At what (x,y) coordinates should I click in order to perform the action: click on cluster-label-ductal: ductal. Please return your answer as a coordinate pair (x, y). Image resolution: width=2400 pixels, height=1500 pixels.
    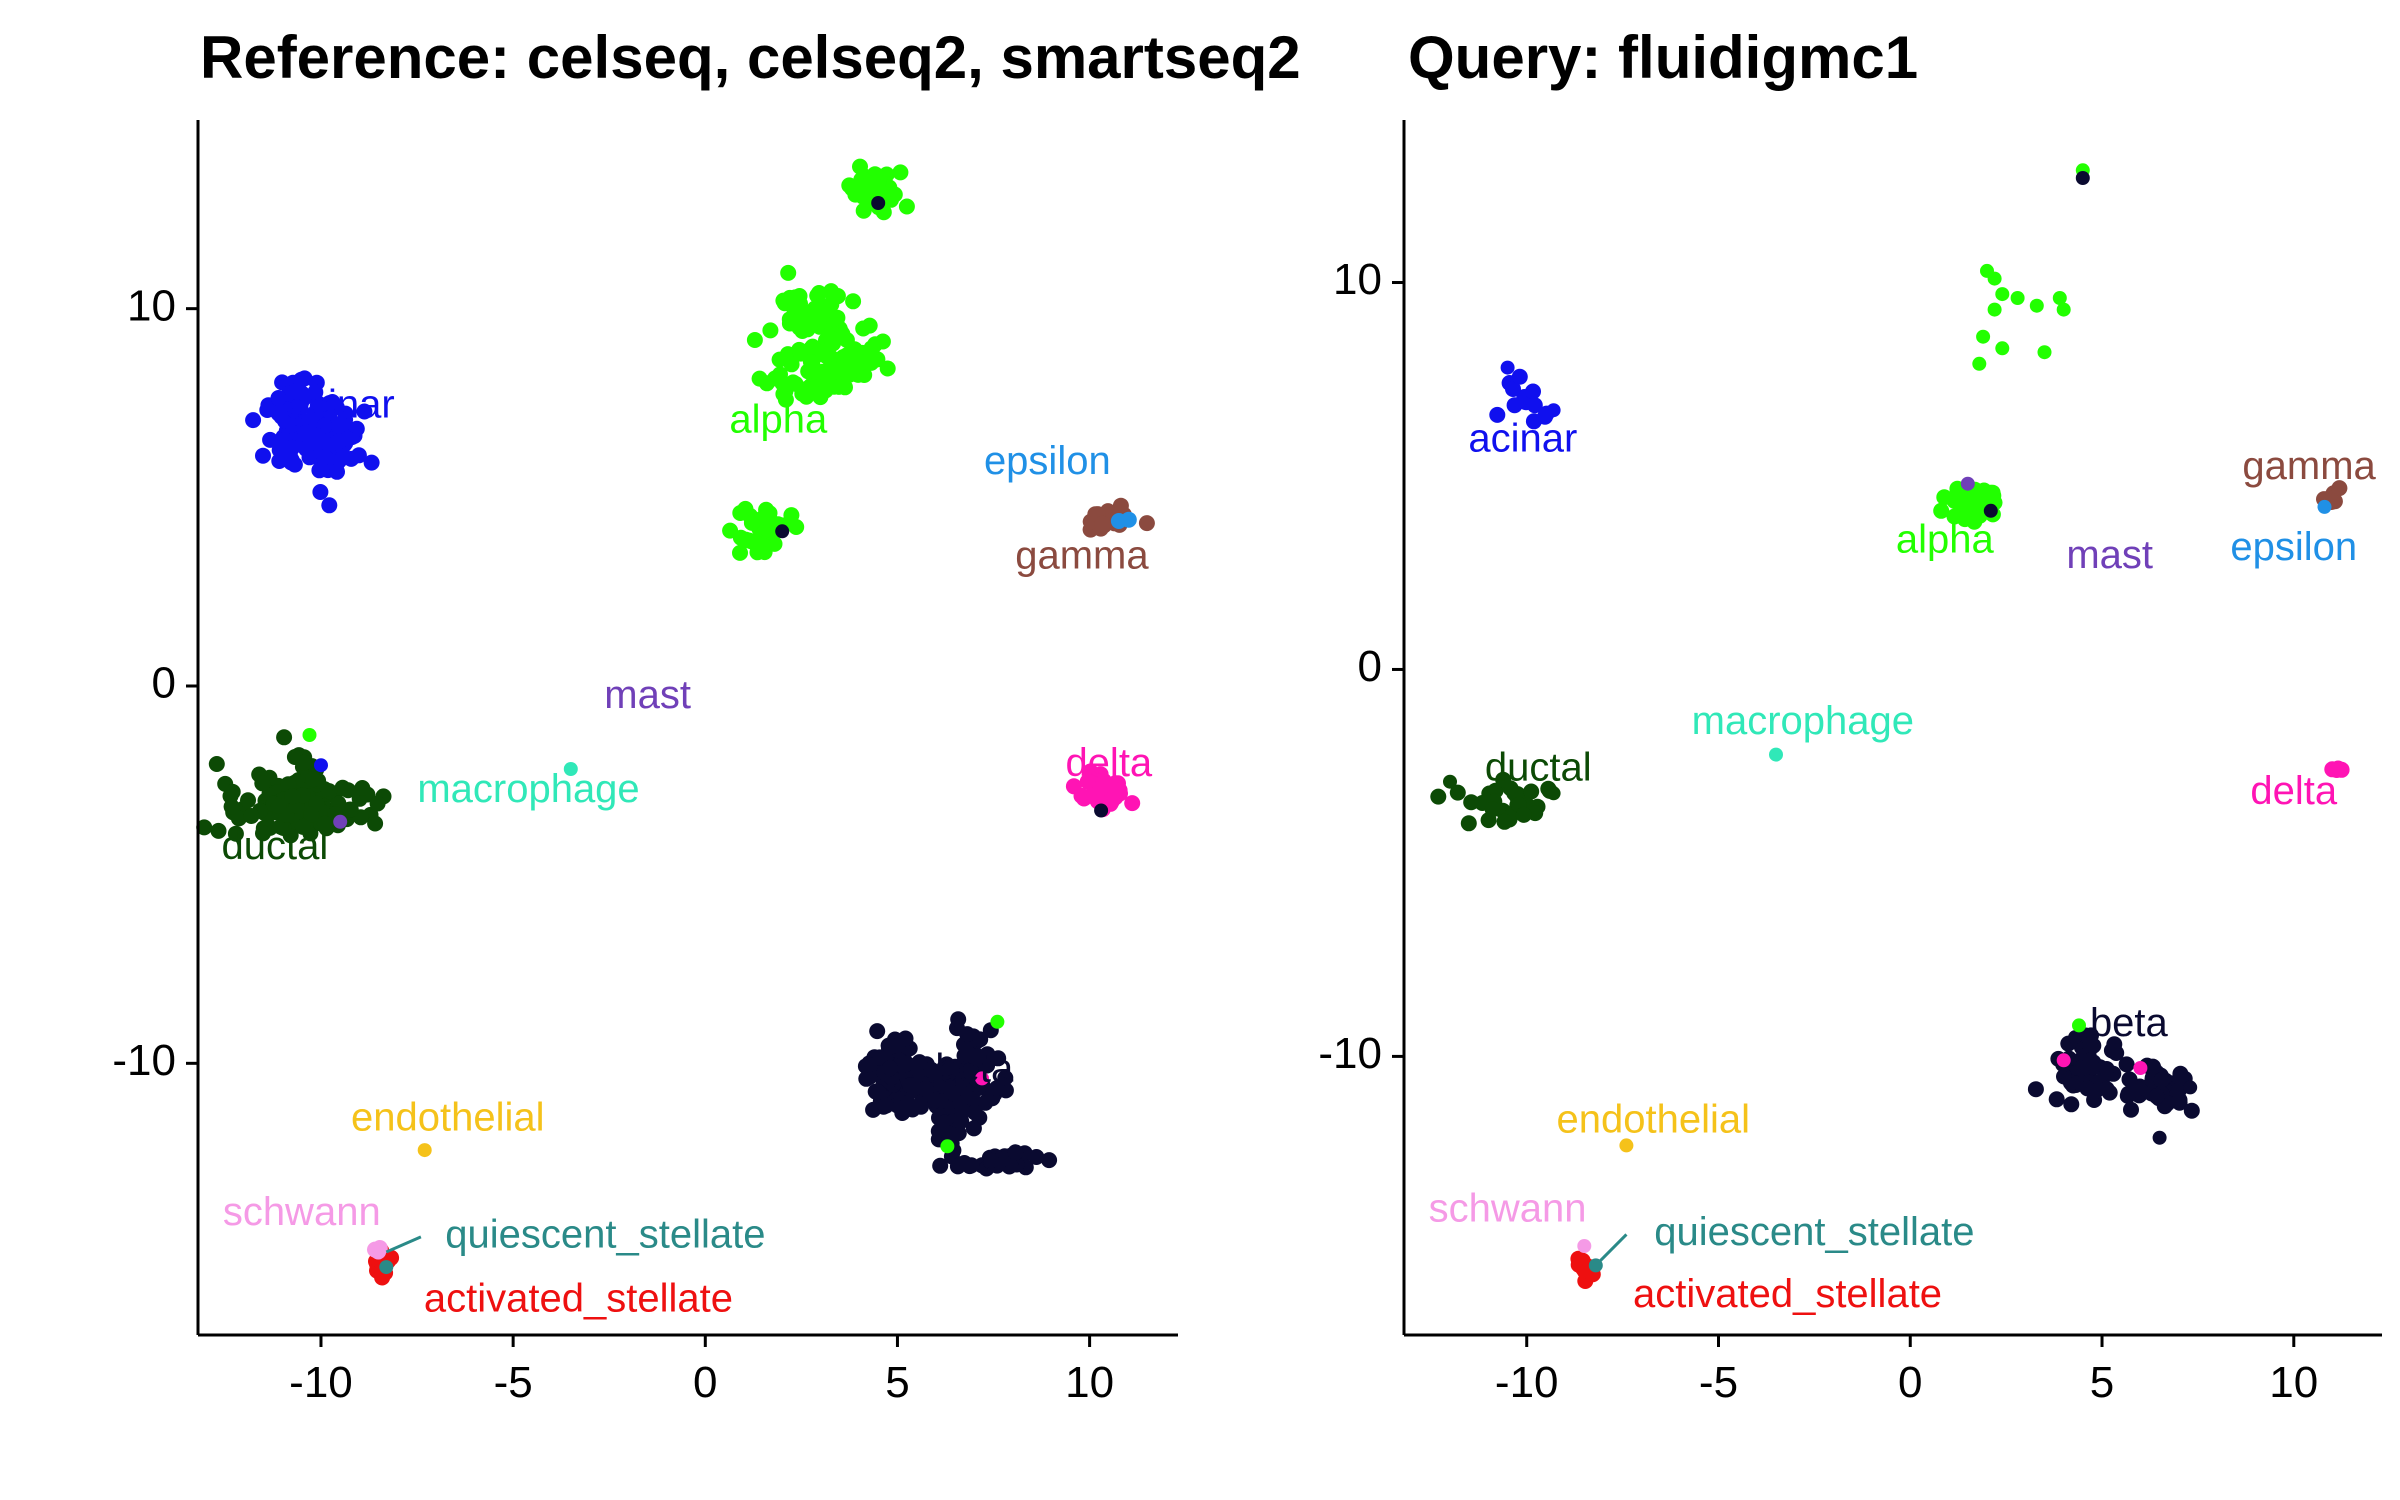
    Looking at the image, I should click on (1538, 768).